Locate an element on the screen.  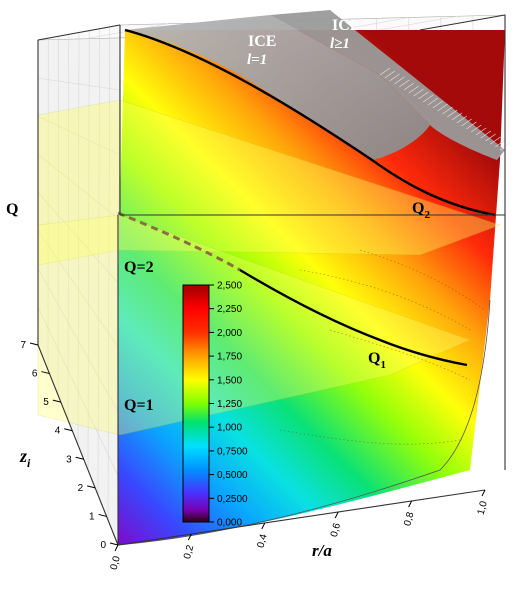
curve-label-q2: Q2 is located at coordinates (421, 210).